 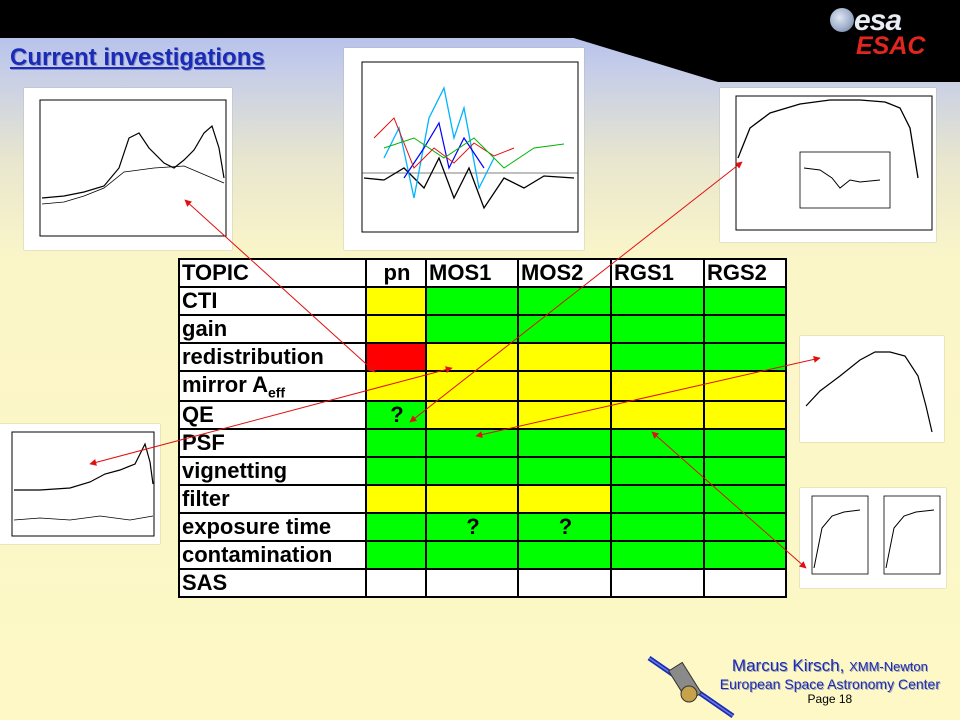 What do you see at coordinates (482, 583) in the screenshot?
I see `table-row: SAS` at bounding box center [482, 583].